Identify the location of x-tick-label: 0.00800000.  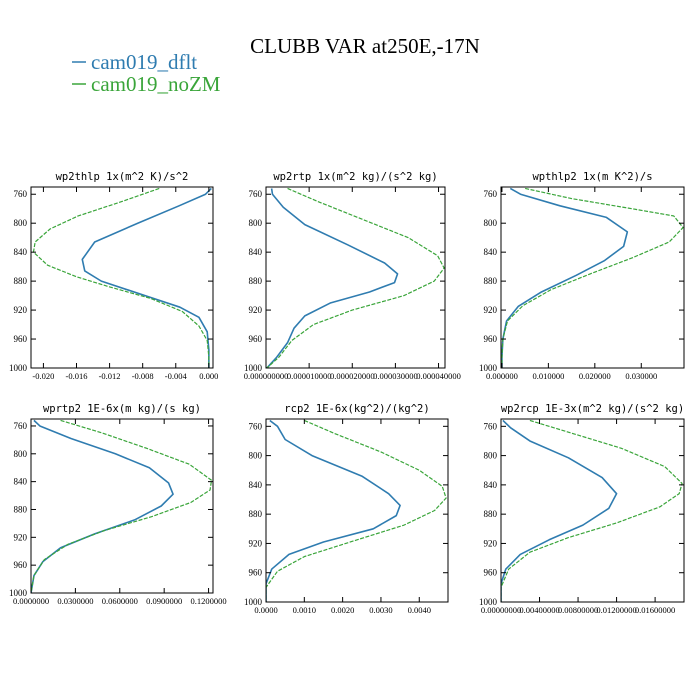
(578, 610).